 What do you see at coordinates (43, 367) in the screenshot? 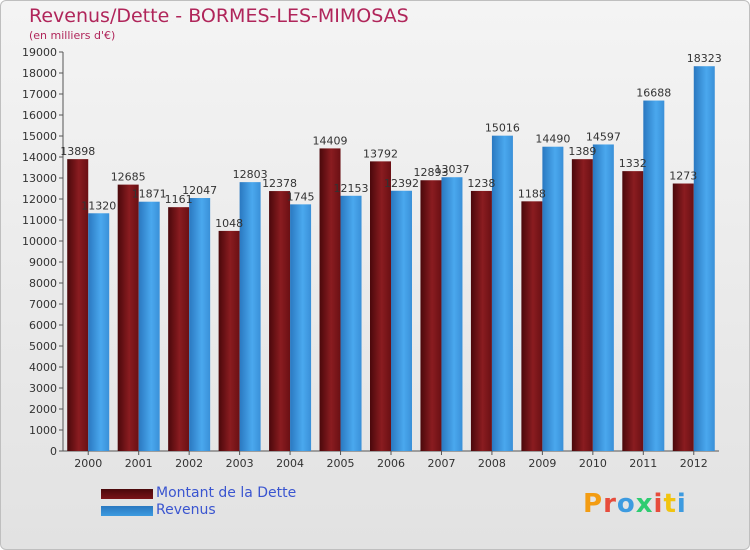
I see `y-tick-label: 4000` at bounding box center [43, 367].